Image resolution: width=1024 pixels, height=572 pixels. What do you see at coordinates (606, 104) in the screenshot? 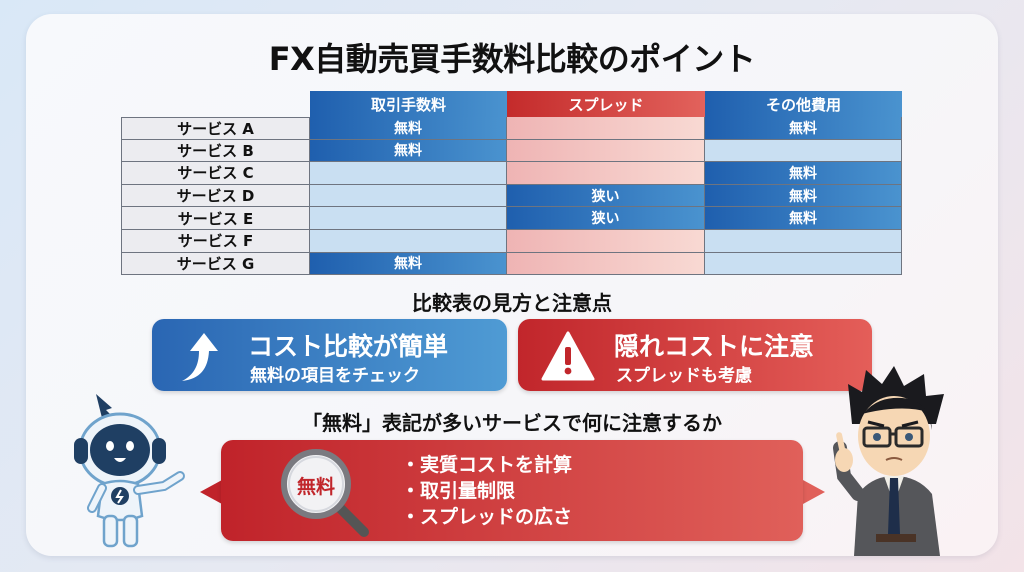
I see `header-spread: スプレッド` at bounding box center [606, 104].